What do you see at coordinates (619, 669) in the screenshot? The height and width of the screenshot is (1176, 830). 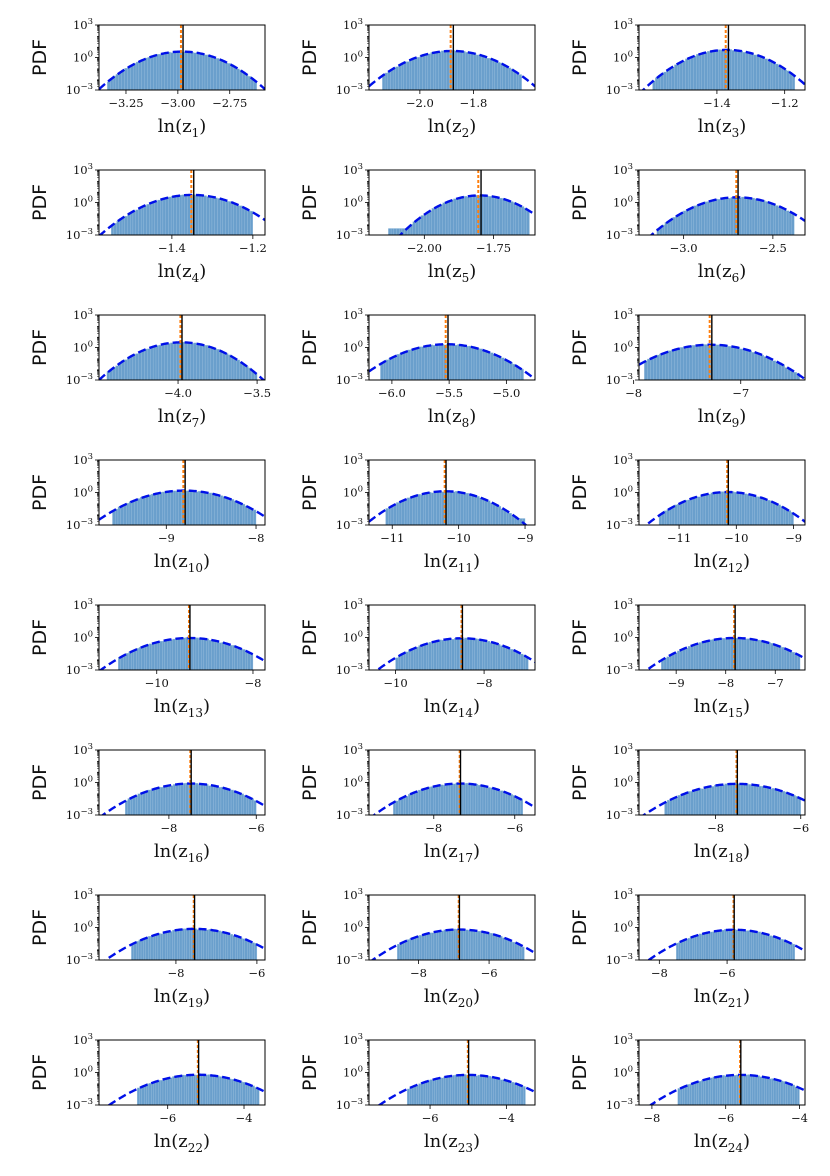 I see `y-tick-label: 10⁻³` at bounding box center [619, 669].